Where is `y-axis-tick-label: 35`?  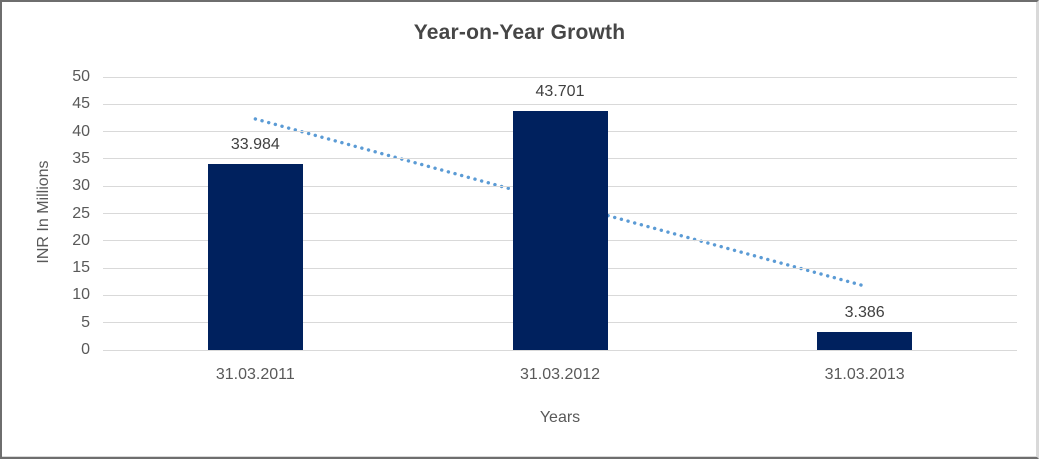 y-axis-tick-label: 35 is located at coordinates (81, 158).